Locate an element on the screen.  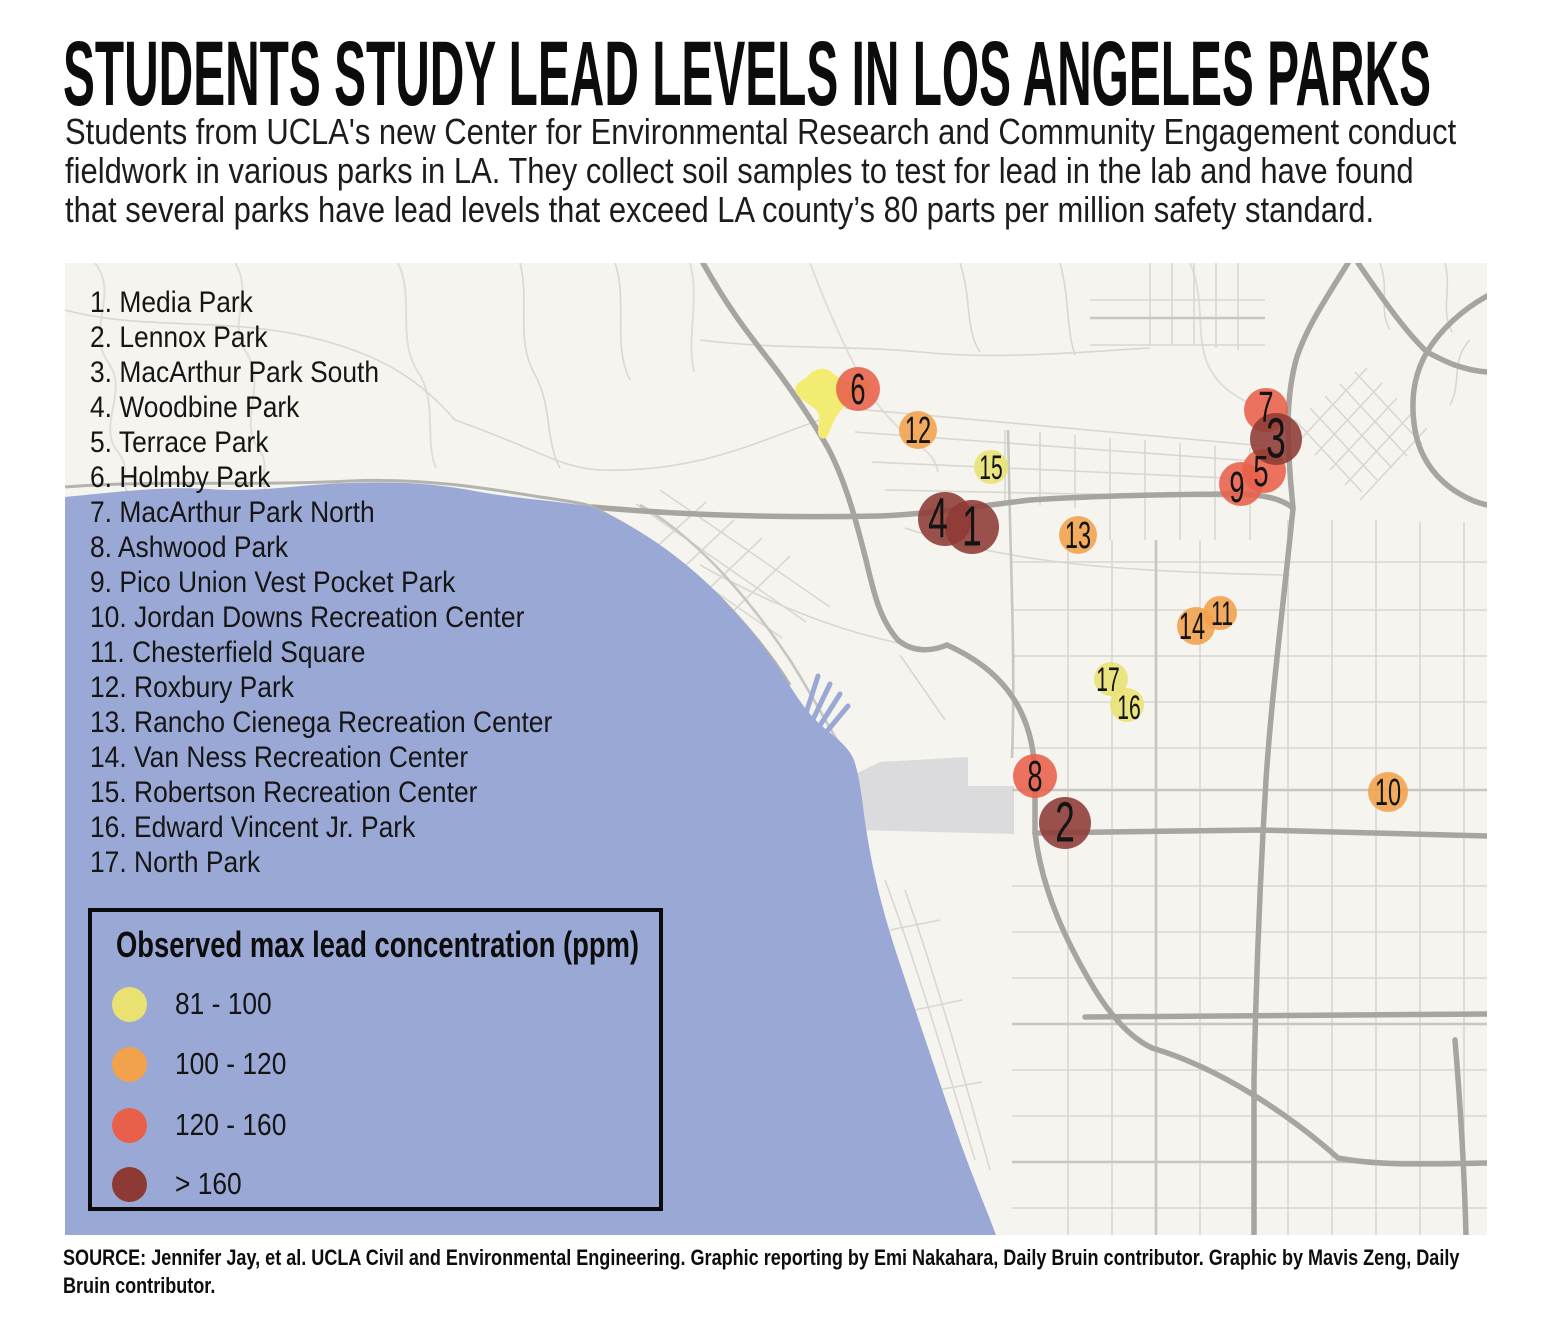
legend-swatch->160 is located at coordinates (129, 1184).